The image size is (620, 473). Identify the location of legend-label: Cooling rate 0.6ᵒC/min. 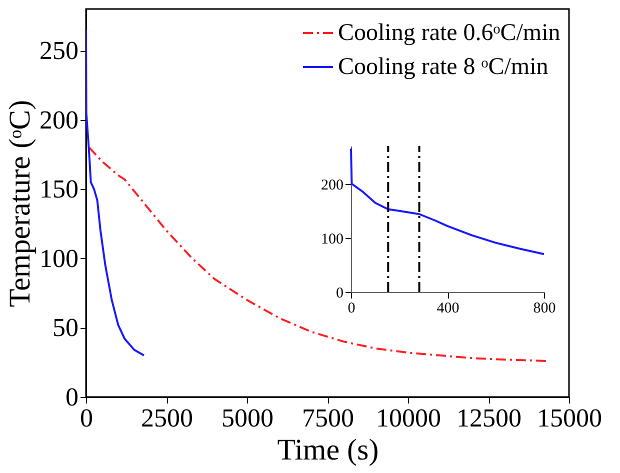
(449, 33).